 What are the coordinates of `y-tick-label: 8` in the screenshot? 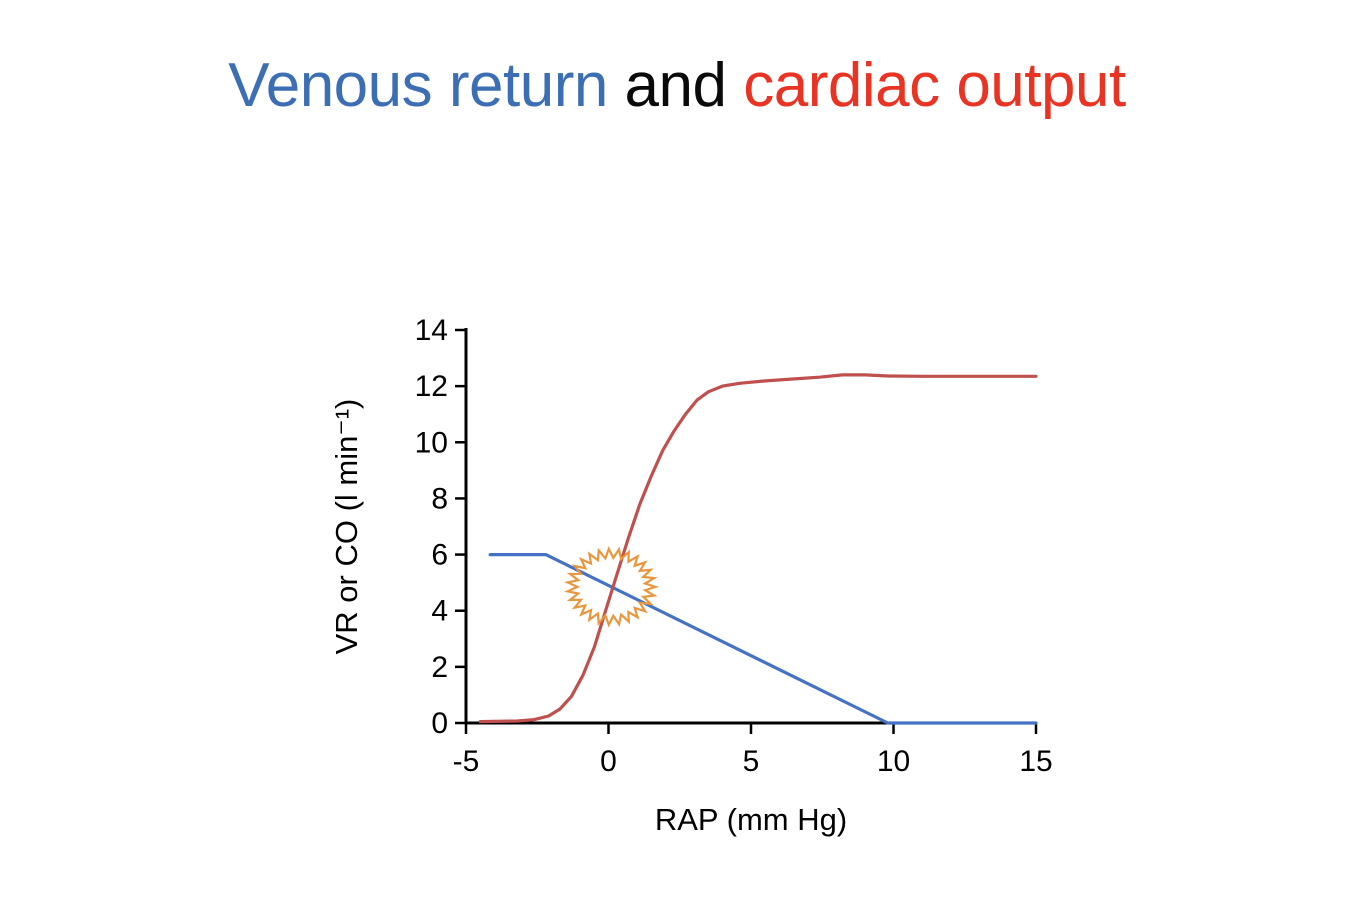 It's located at (439, 498).